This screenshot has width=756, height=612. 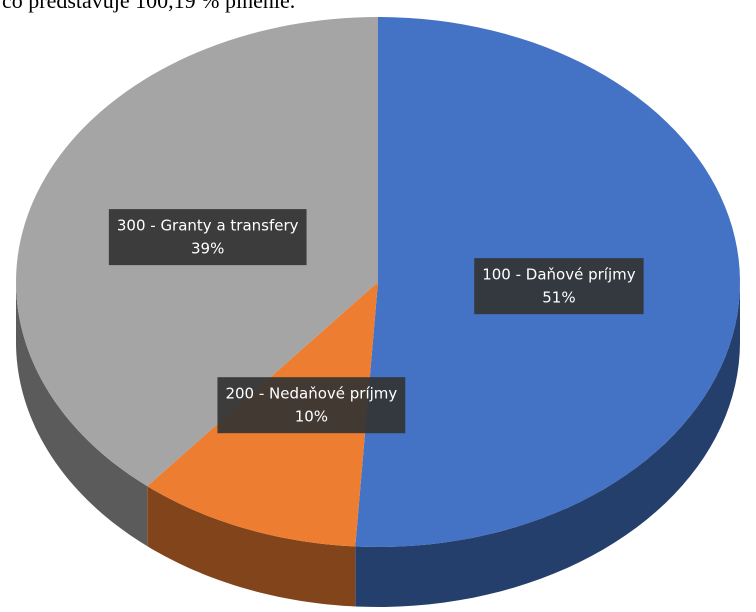 I want to click on label-value: 51%, so click(x=558, y=298).